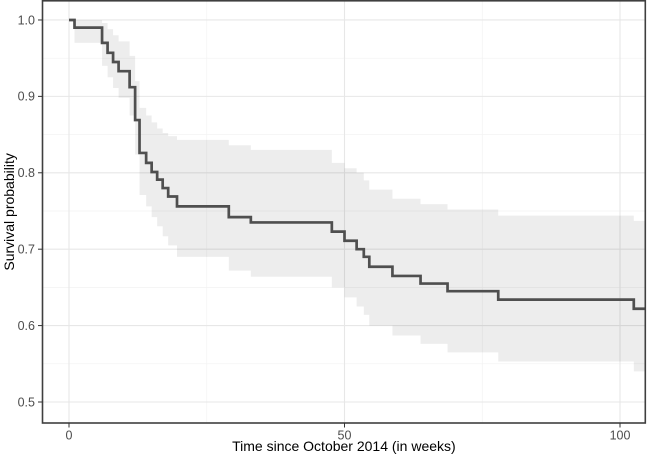 The height and width of the screenshot is (457, 647). I want to click on y-tick-label: 0.9, so click(26, 97).